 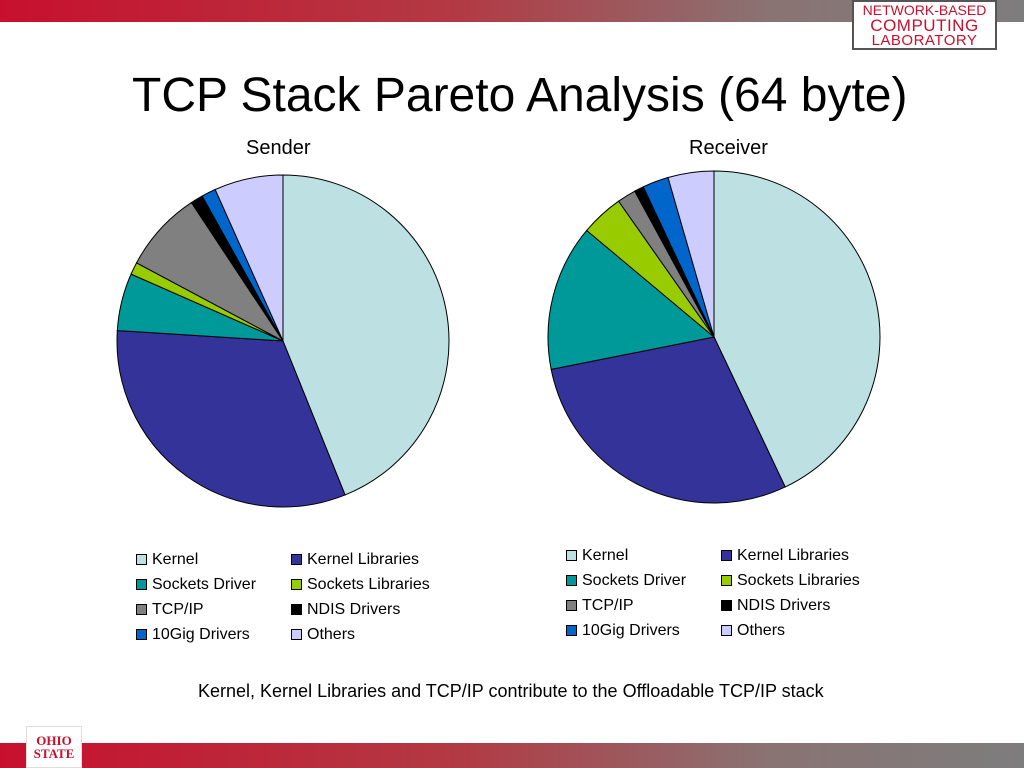 What do you see at coordinates (728, 148) in the screenshot?
I see `receiver-chart-title: Receiver` at bounding box center [728, 148].